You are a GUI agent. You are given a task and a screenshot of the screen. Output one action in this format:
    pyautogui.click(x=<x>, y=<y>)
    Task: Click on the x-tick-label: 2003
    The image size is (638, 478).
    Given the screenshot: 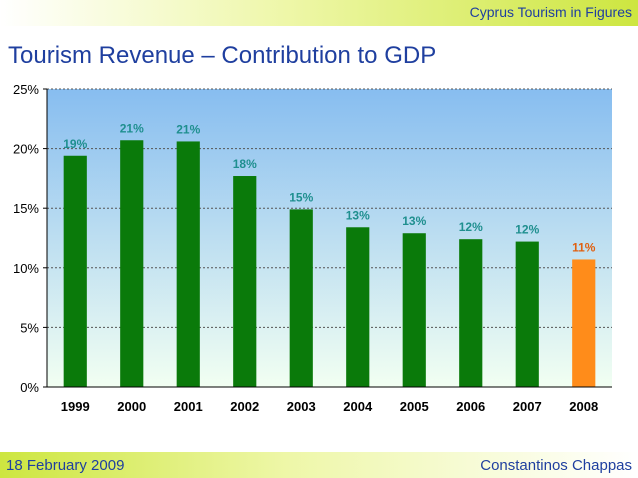 What is the action you would take?
    pyautogui.click(x=301, y=406)
    